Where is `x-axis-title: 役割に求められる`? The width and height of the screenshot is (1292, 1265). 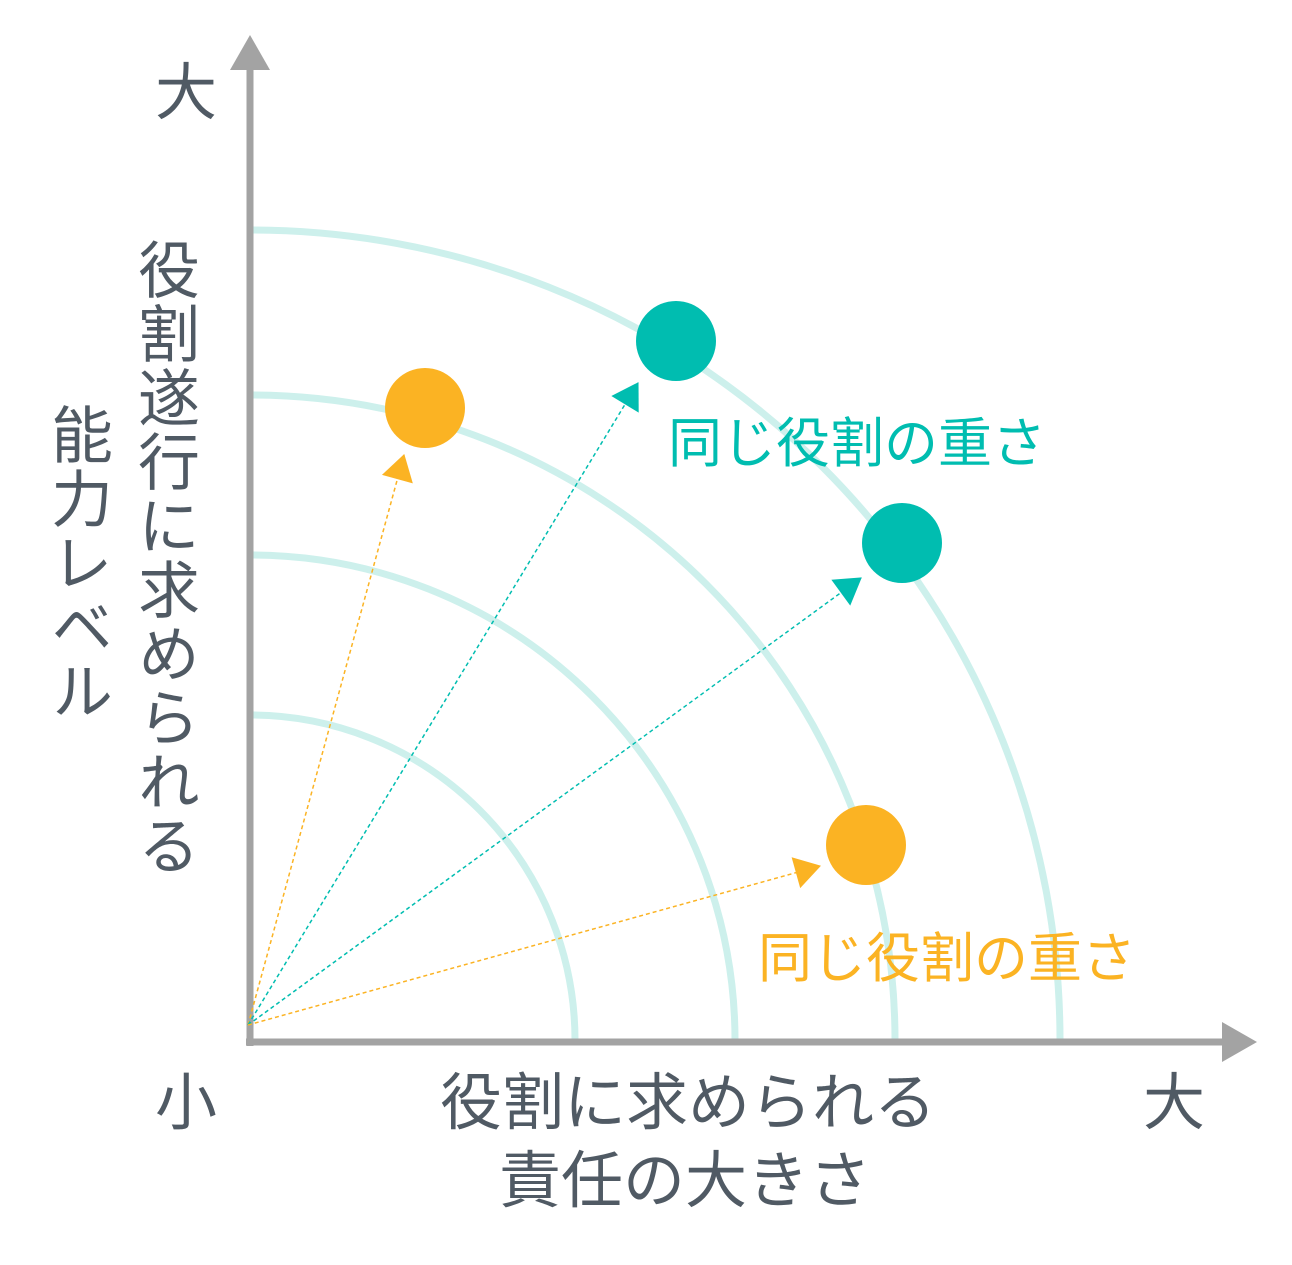 x-axis-title: 役割に求められる is located at coordinates (688, 1102).